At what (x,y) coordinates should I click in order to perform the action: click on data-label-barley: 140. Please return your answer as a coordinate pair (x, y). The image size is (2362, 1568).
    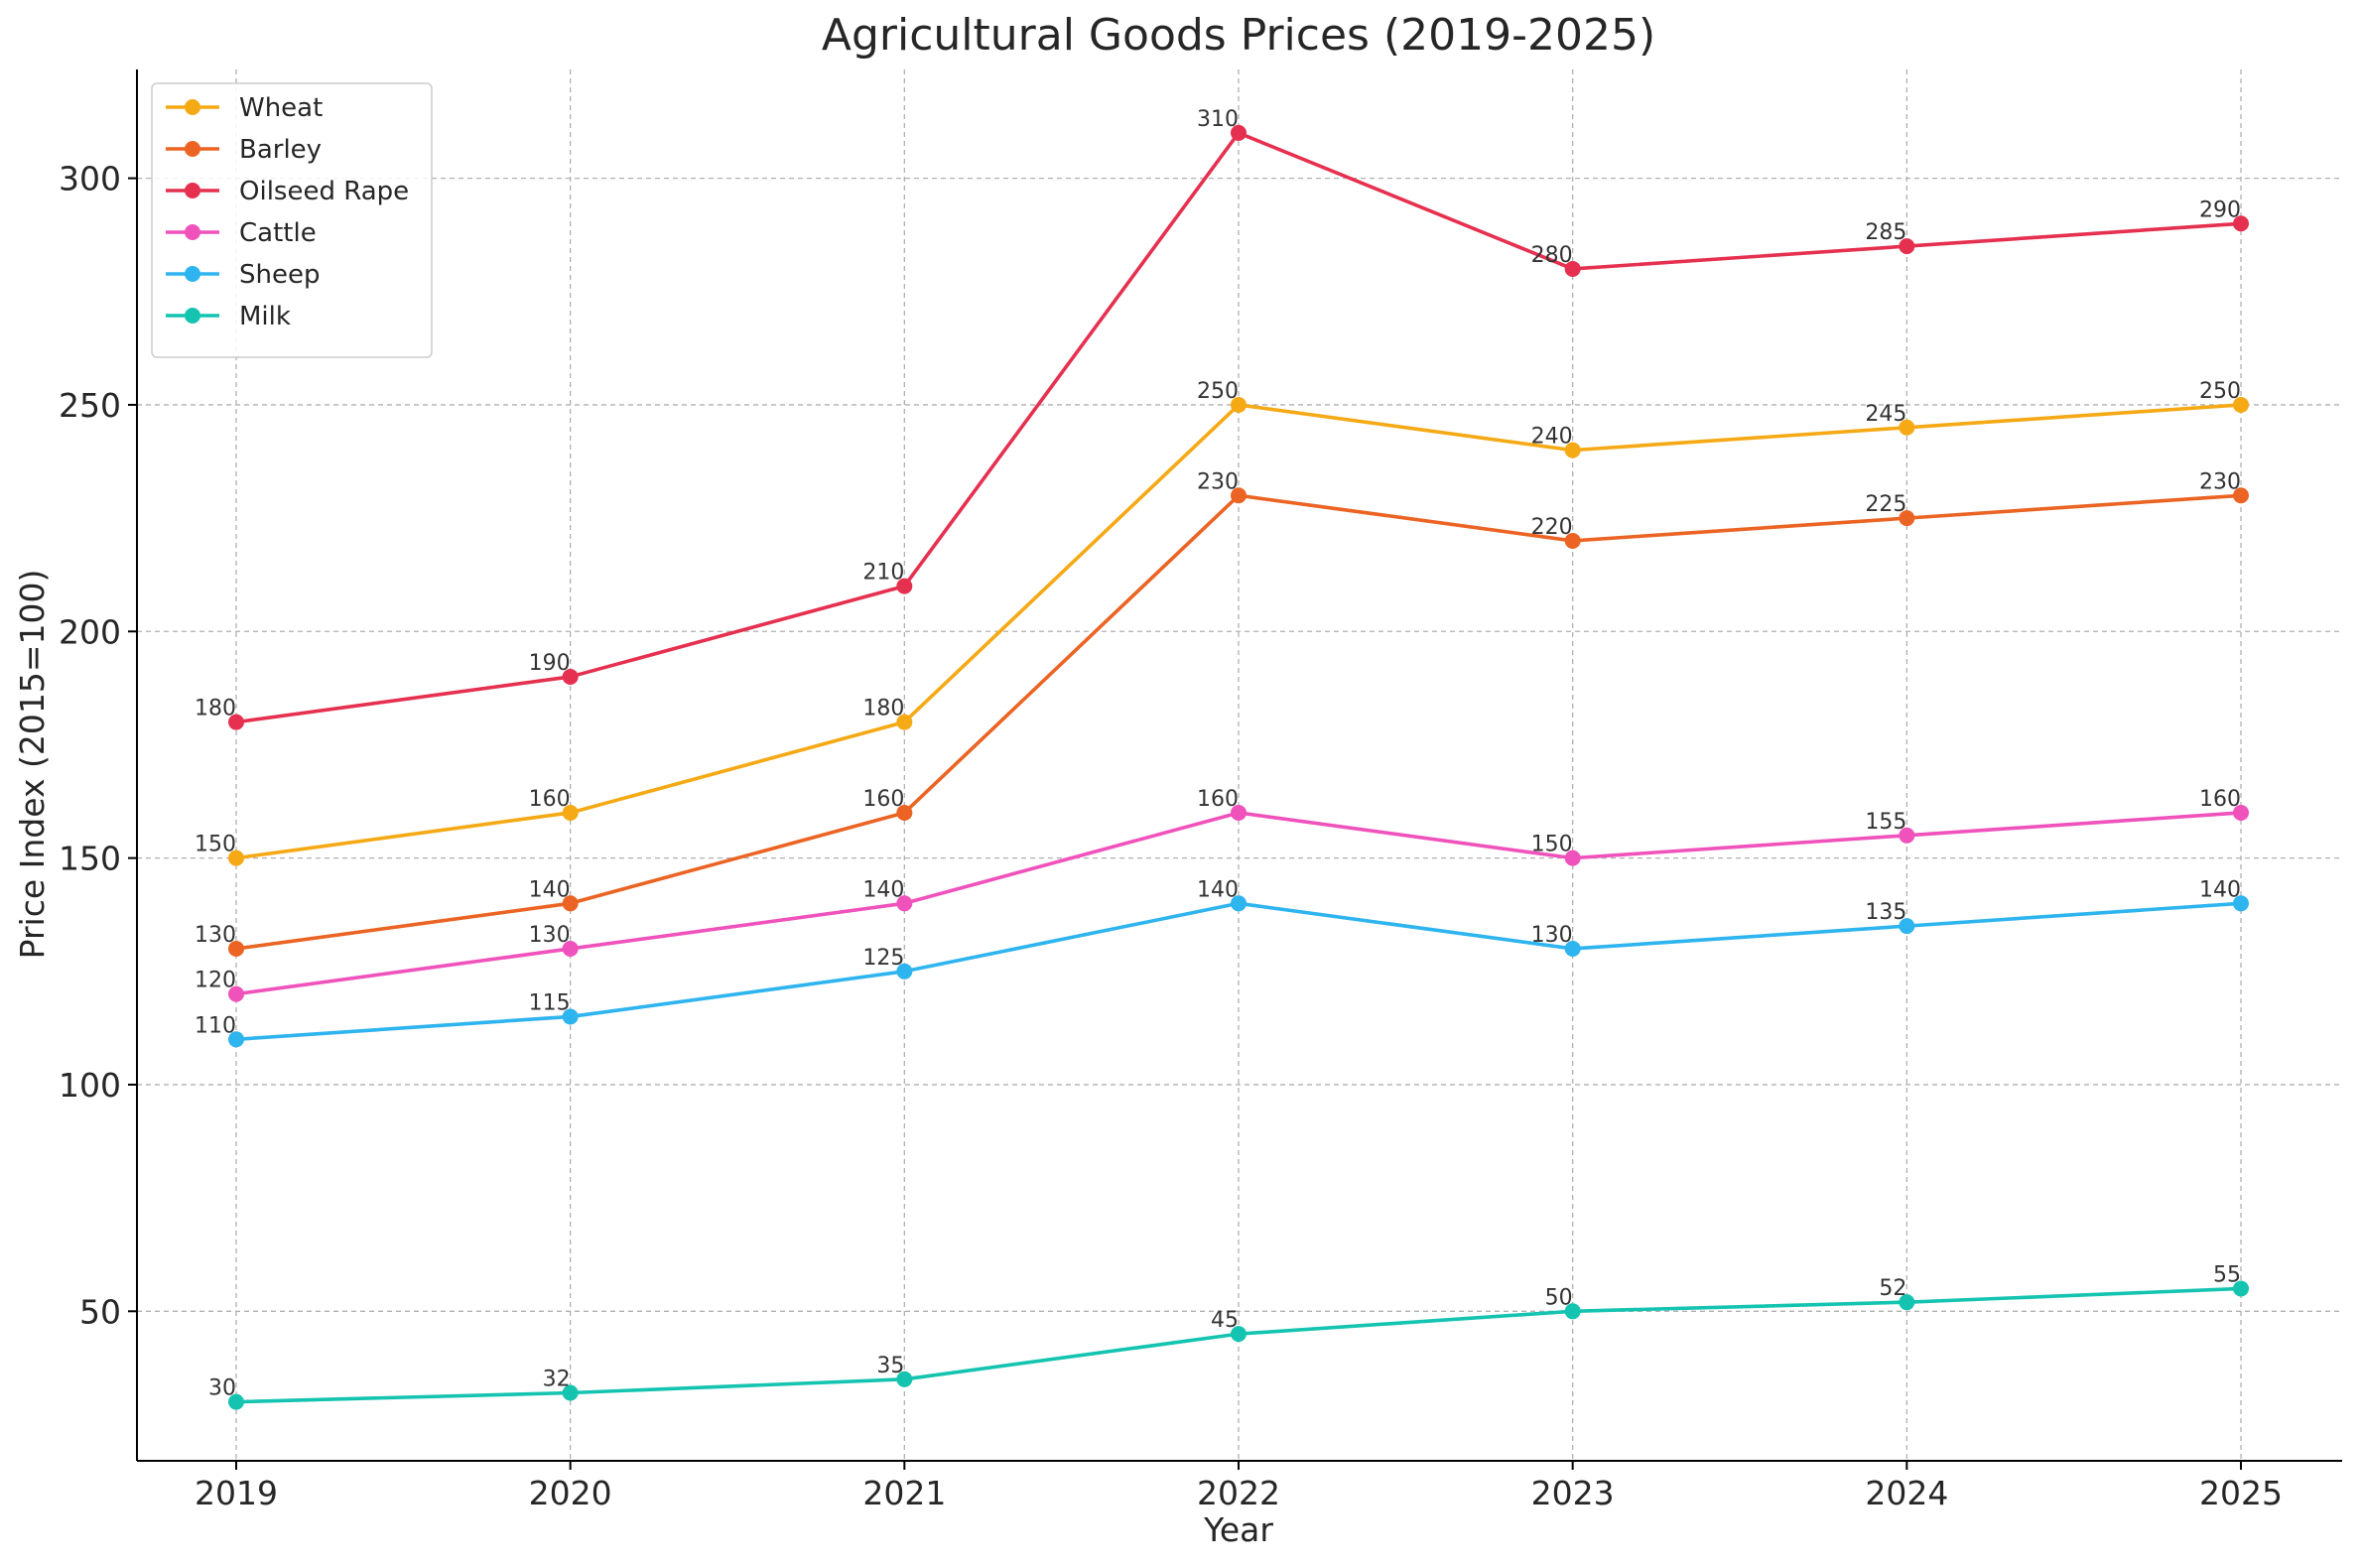
    Looking at the image, I should click on (550, 889).